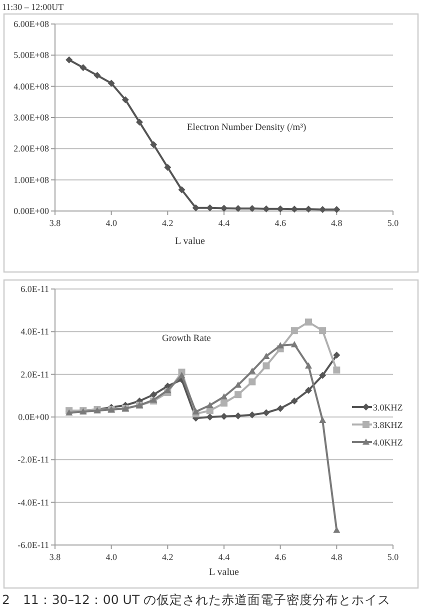  Describe the element at coordinates (33, 502) in the screenshot. I see `y-tick-label: -4.0E-11` at that location.